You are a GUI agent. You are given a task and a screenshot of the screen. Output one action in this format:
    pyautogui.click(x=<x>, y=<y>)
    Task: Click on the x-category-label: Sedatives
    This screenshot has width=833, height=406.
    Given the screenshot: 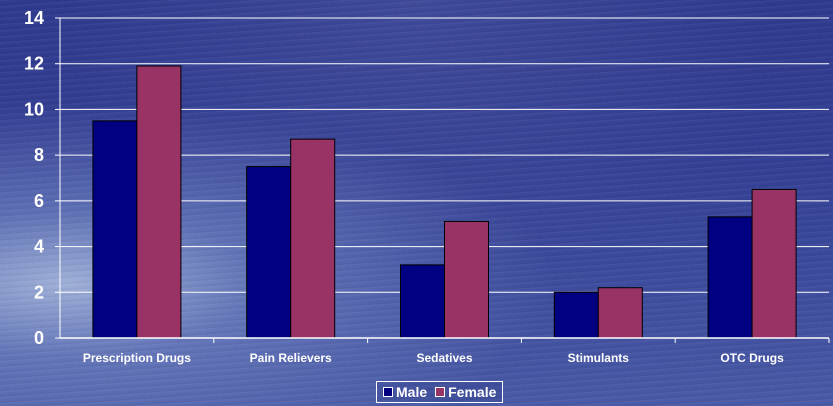 What is the action you would take?
    pyautogui.click(x=444, y=358)
    